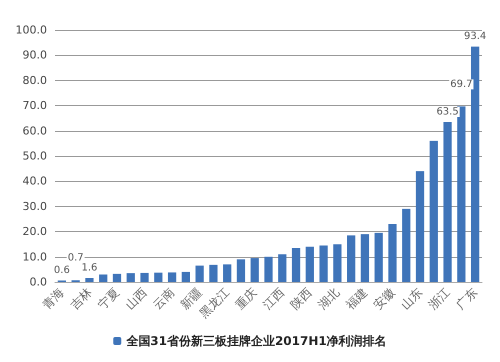 The image size is (500, 362). Describe the element at coordinates (34, 55) in the screenshot. I see `y-tick-label: 90.0` at that location.